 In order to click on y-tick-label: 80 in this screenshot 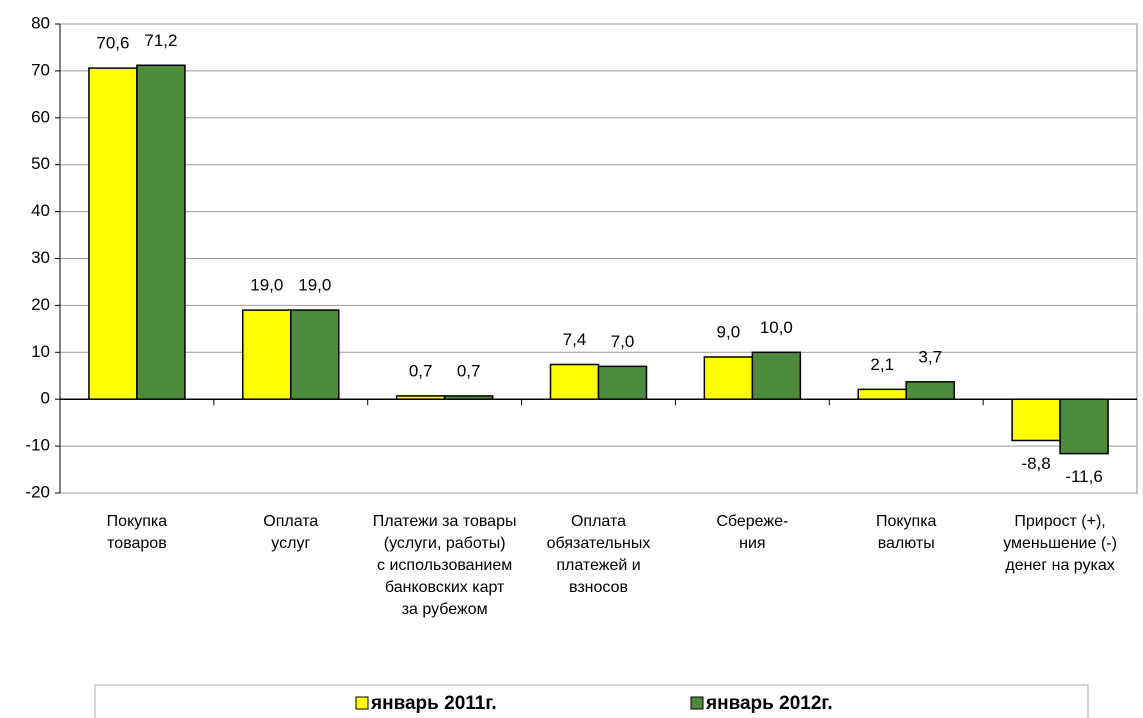, I will do `click(40, 22)`.